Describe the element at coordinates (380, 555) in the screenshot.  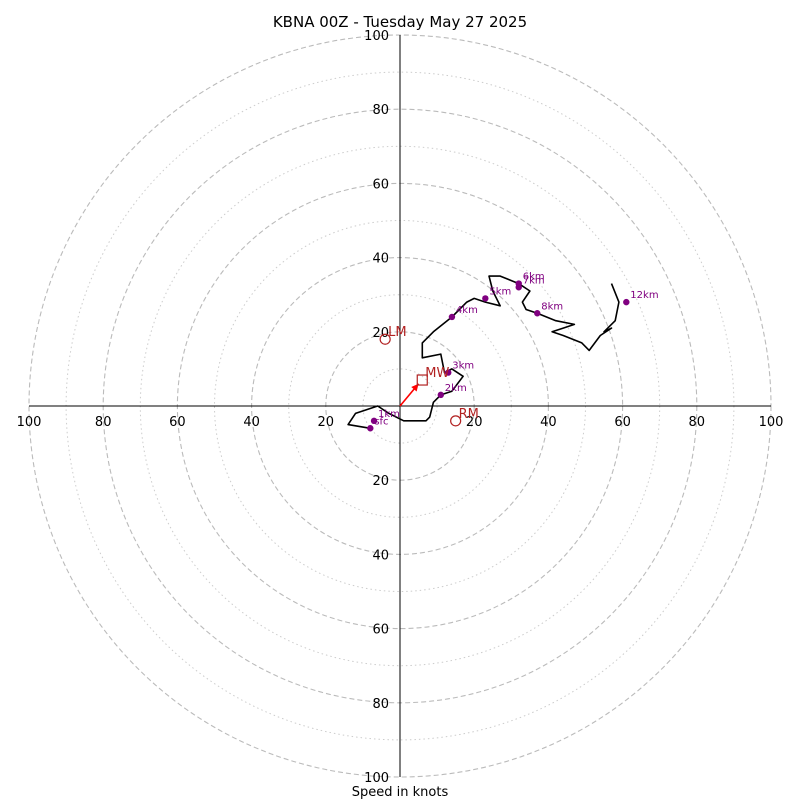
I see `tick-label-bottom: 40` at that location.